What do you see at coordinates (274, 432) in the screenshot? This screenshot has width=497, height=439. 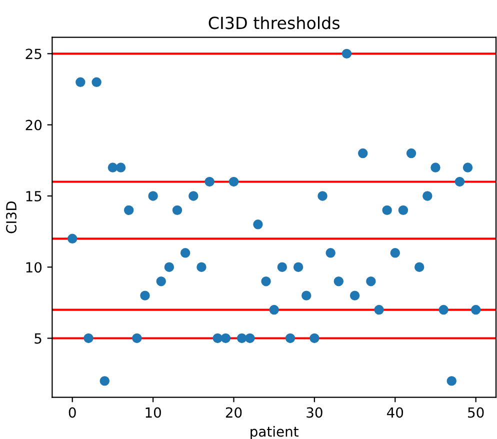 I see `x-axis-title: patient` at bounding box center [274, 432].